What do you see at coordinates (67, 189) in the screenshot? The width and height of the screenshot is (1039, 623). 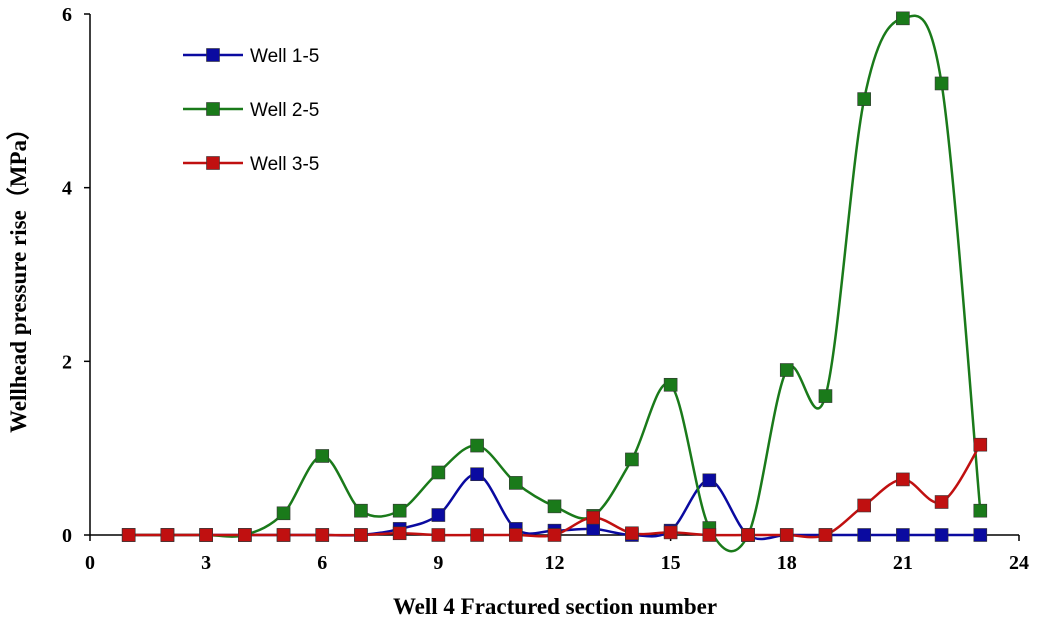 I see `y-tick-label: 4` at bounding box center [67, 189].